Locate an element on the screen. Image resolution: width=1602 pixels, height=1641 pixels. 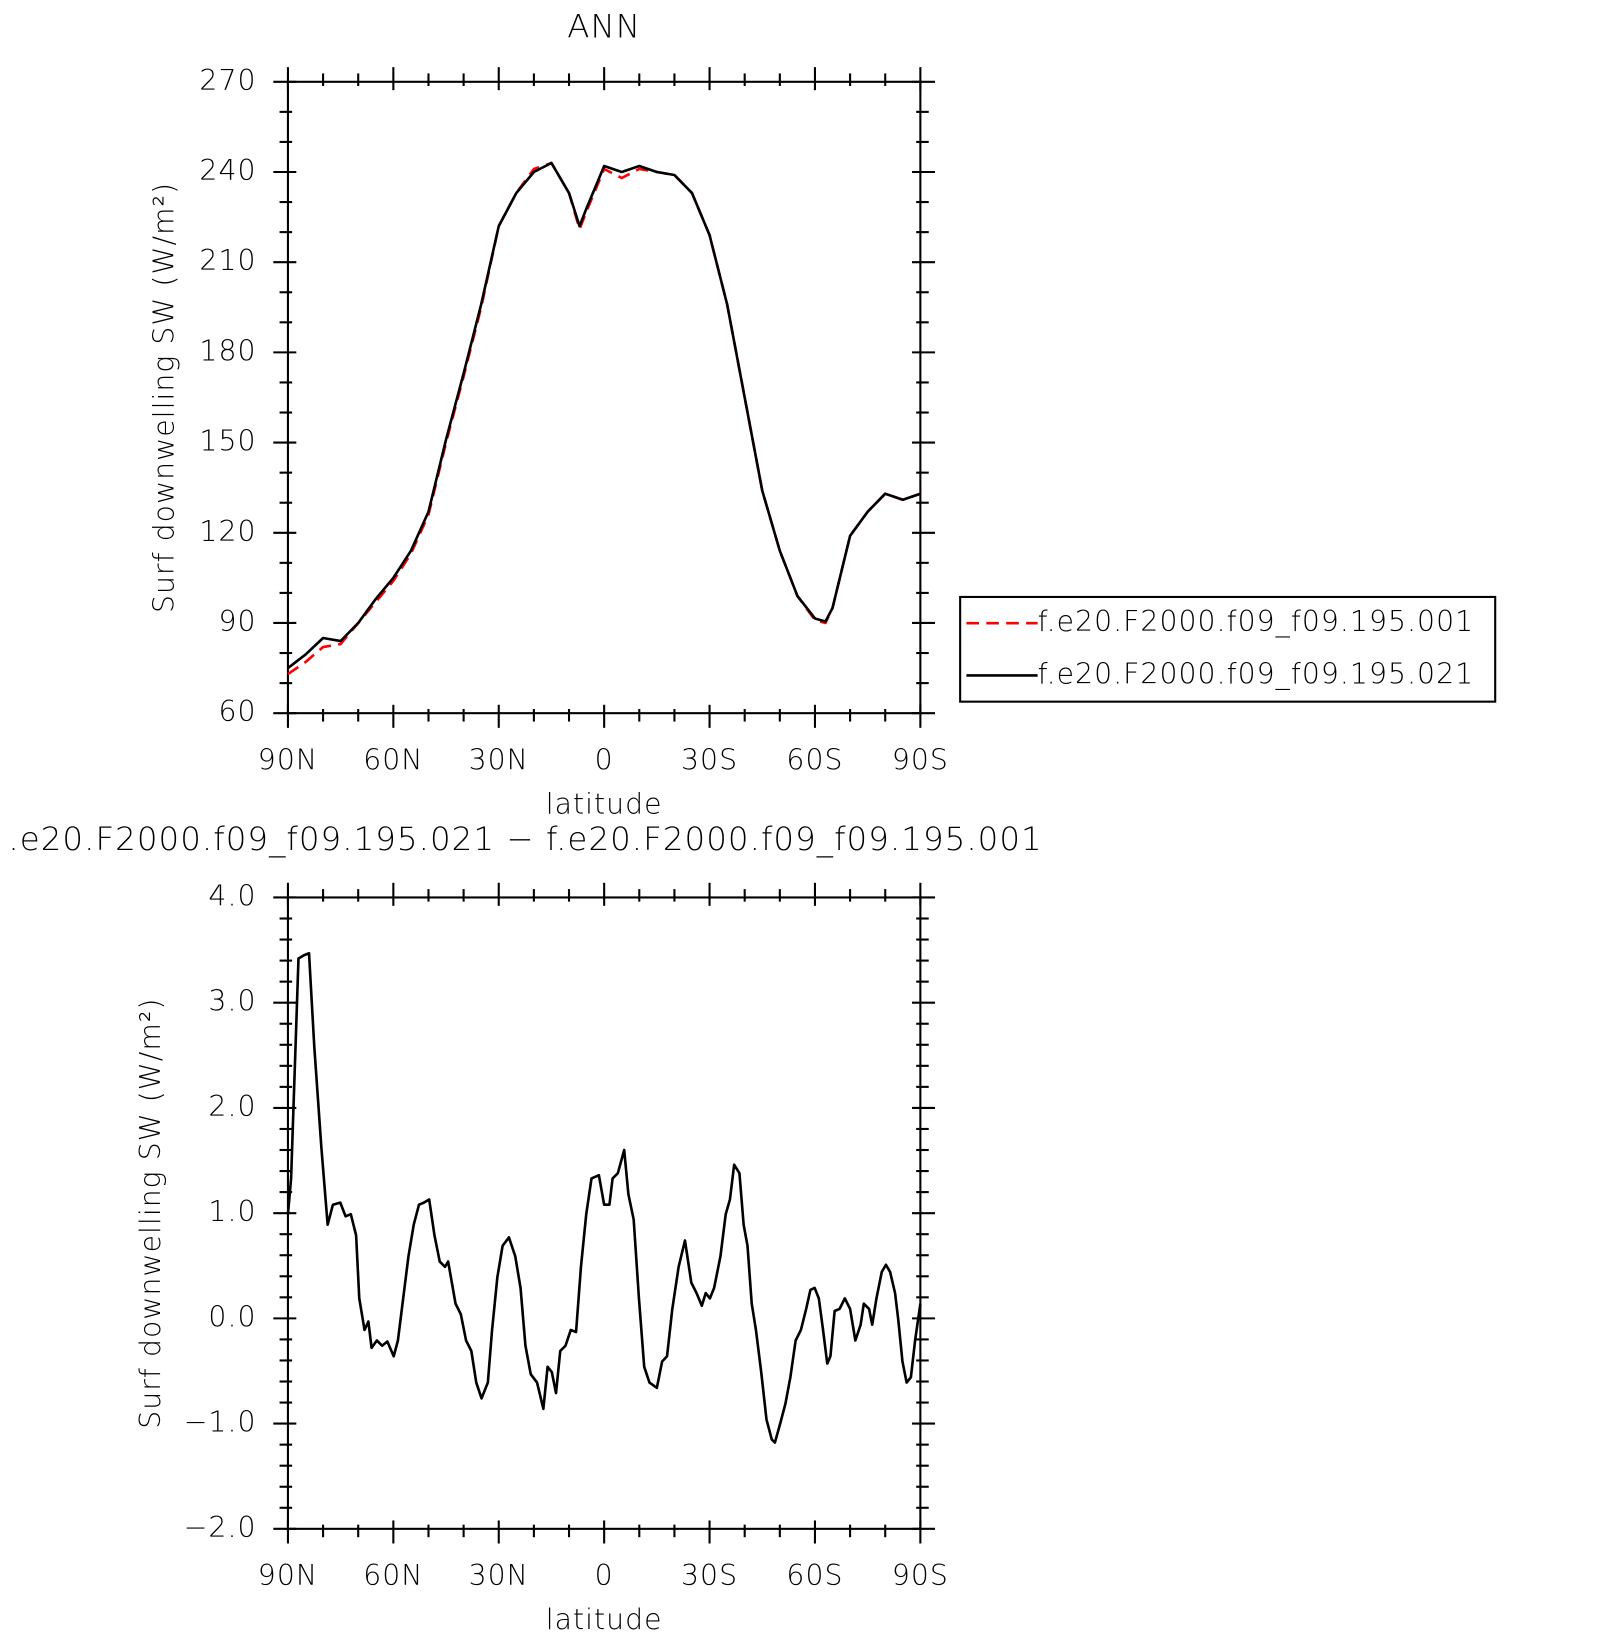
y-tick-label: 210 is located at coordinates (227, 260).